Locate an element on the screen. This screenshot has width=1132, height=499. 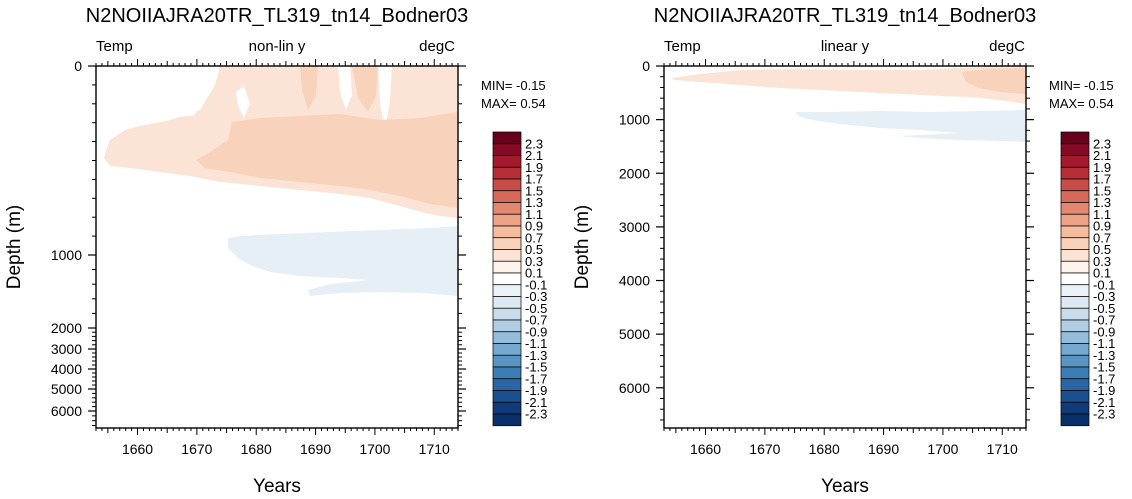
colorbar-label: -0.1 is located at coordinates (1104, 284).